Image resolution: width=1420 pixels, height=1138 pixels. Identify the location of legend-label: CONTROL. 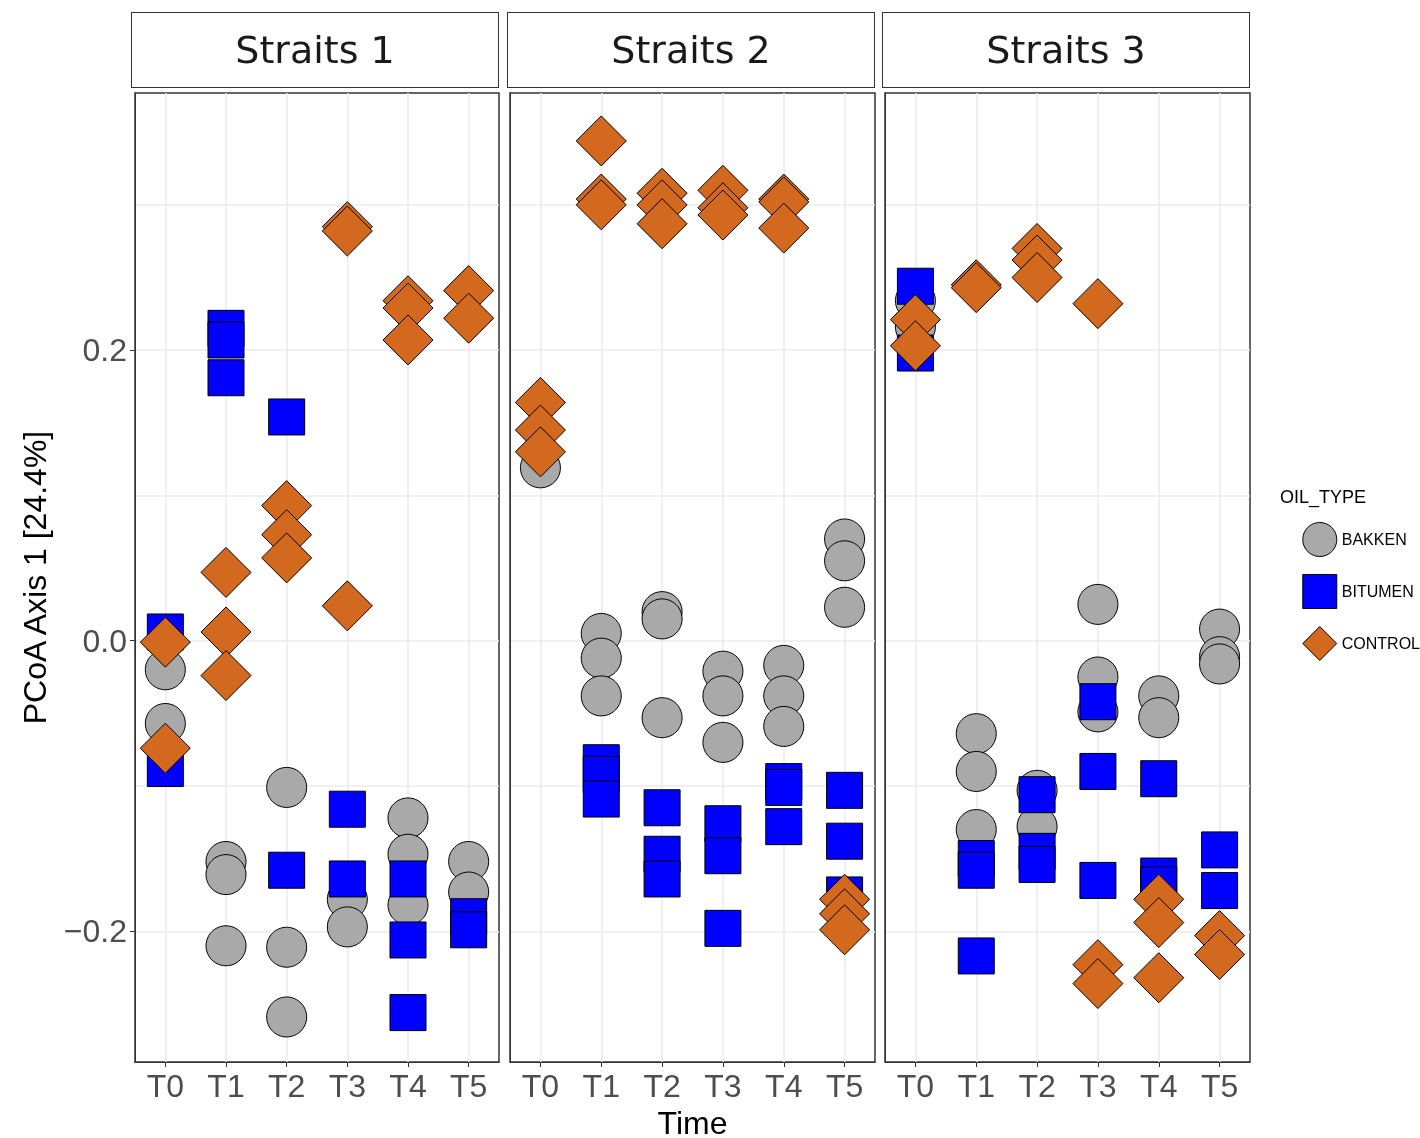
(1380, 643).